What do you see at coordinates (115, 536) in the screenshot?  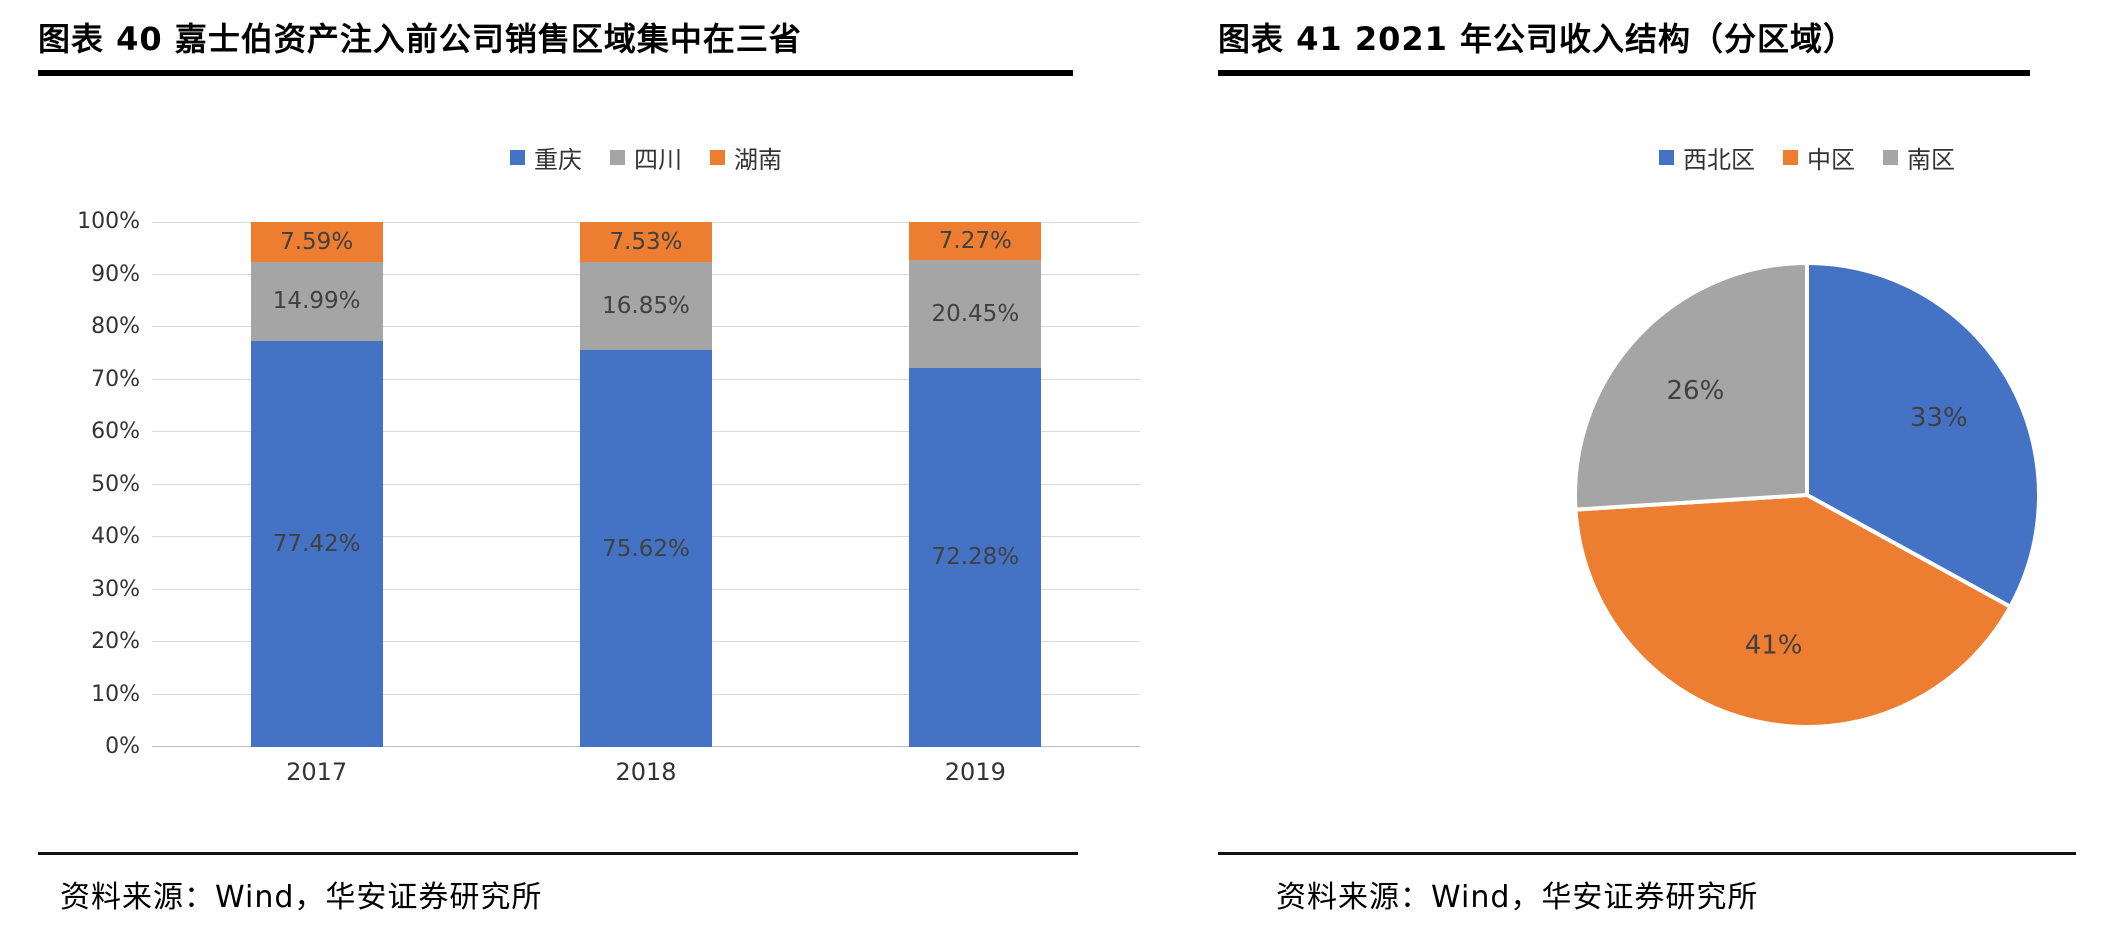 I see `y-axis-tick-label: 40%` at bounding box center [115, 536].